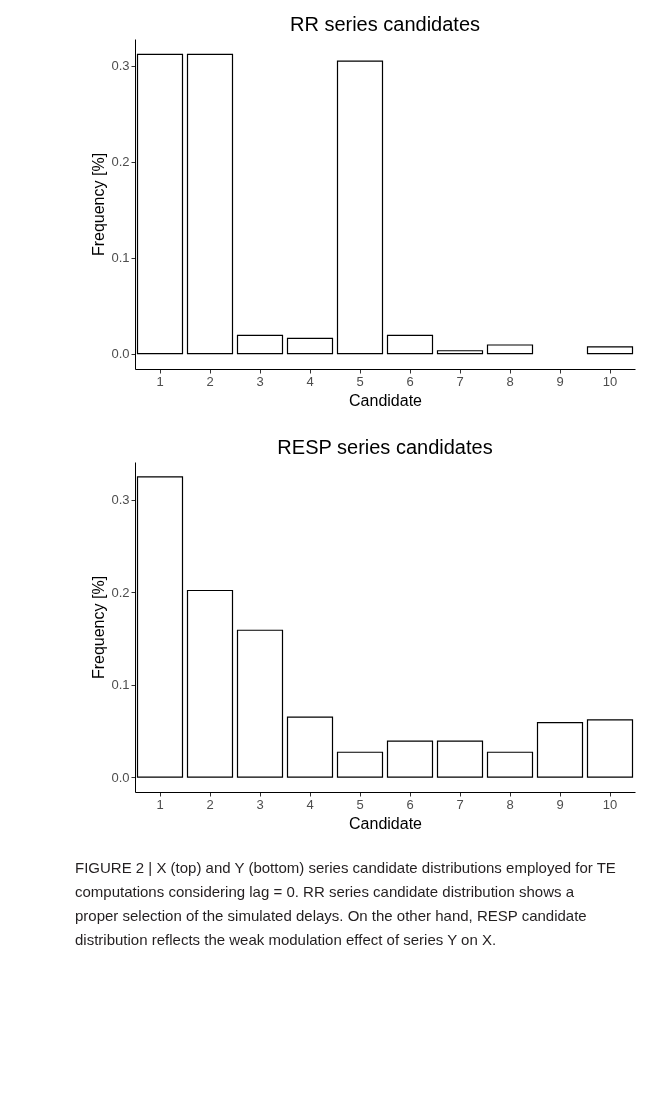 This screenshot has width=657, height=1097. Describe the element at coordinates (385, 447) in the screenshot. I see `chart-title: RESP series candidates` at that location.